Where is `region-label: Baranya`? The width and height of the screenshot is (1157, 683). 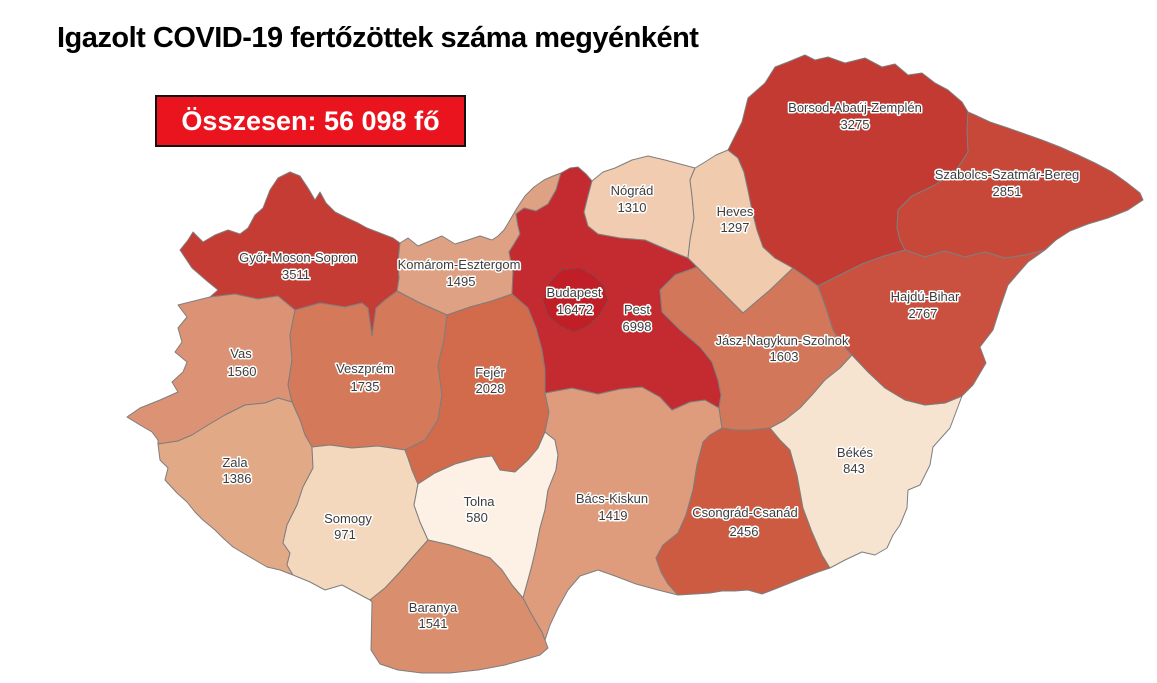
region-label: Baranya is located at coordinates (433, 607).